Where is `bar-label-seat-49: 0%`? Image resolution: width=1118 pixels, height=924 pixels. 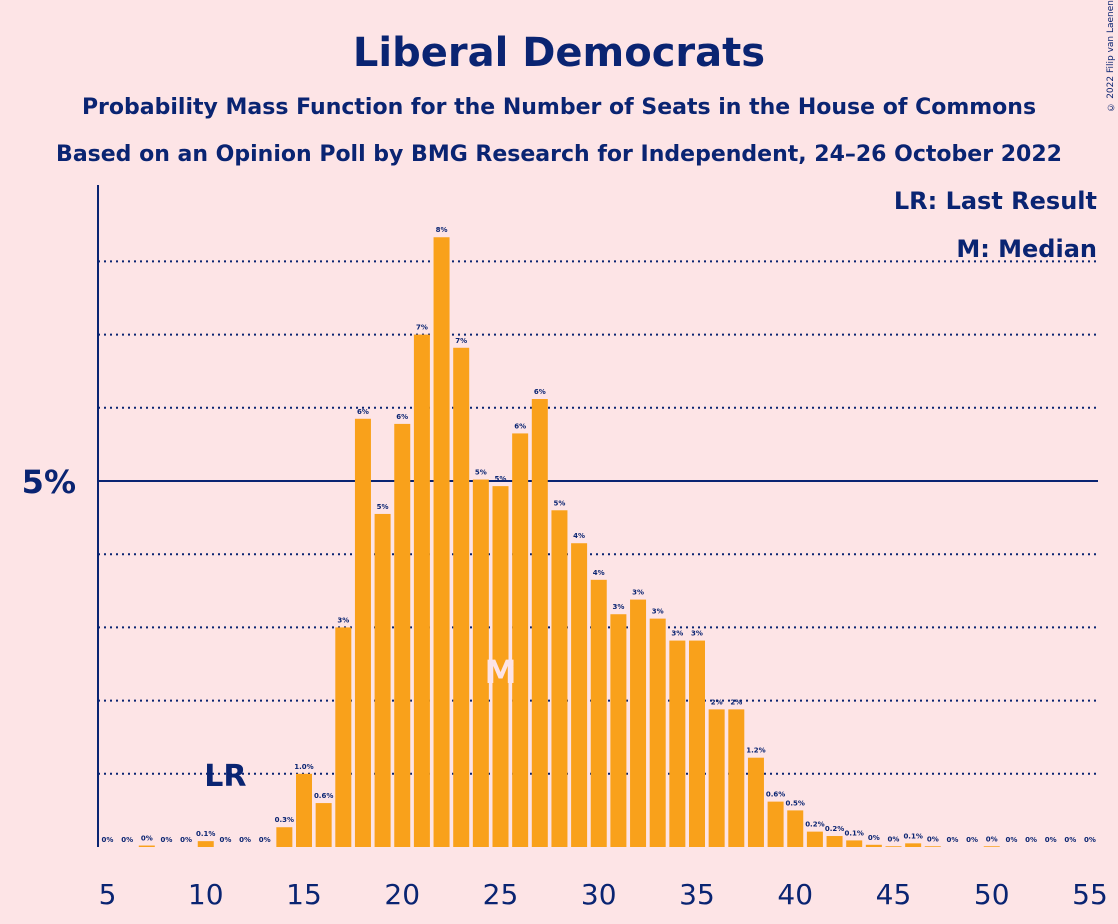
bar-label-seat-49: 0% is located at coordinates (972, 840).